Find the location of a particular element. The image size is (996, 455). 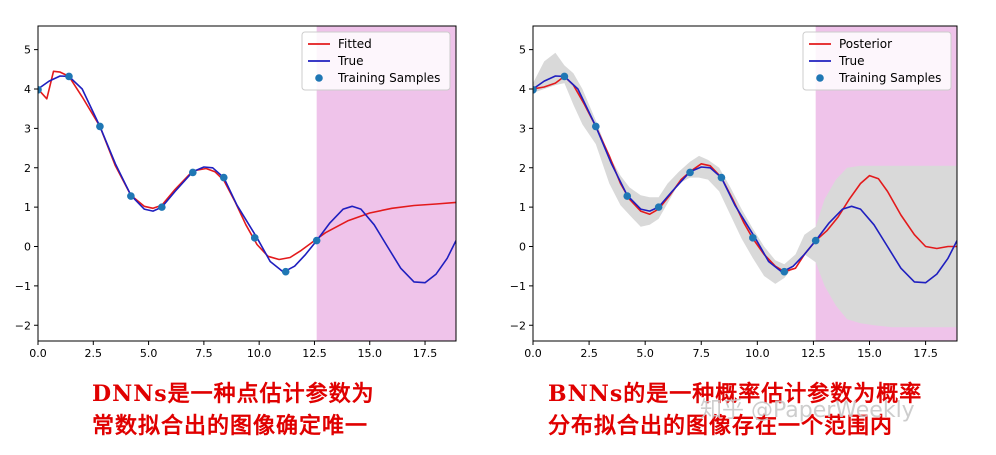

watermark: 知乎 @PaperWeekly is located at coordinates (807, 410).